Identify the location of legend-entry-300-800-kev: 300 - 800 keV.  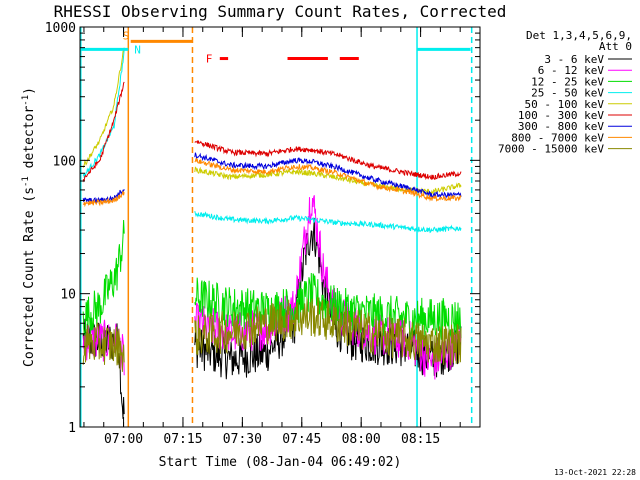
(561, 126).